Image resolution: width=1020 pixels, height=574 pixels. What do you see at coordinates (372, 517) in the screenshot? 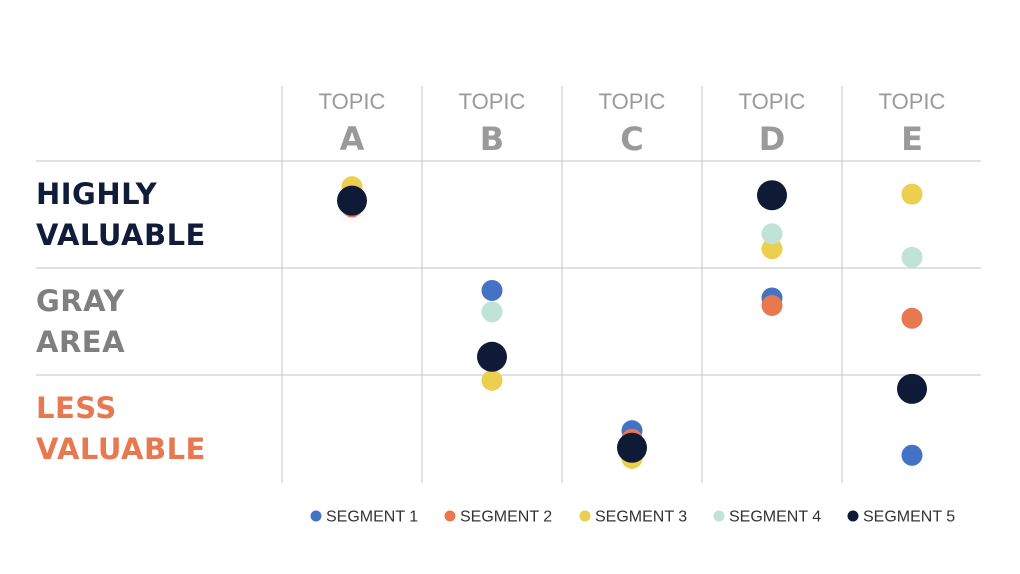
I see `legend-label: SEGMENT 1` at bounding box center [372, 517].